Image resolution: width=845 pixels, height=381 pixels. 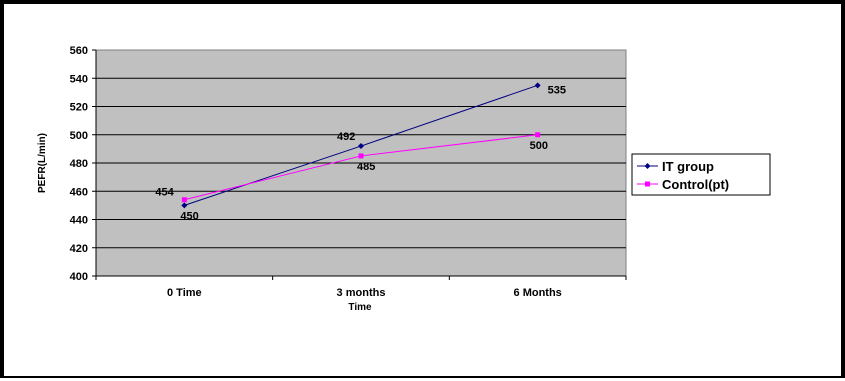 I want to click on data-label: 535, so click(x=557, y=90).